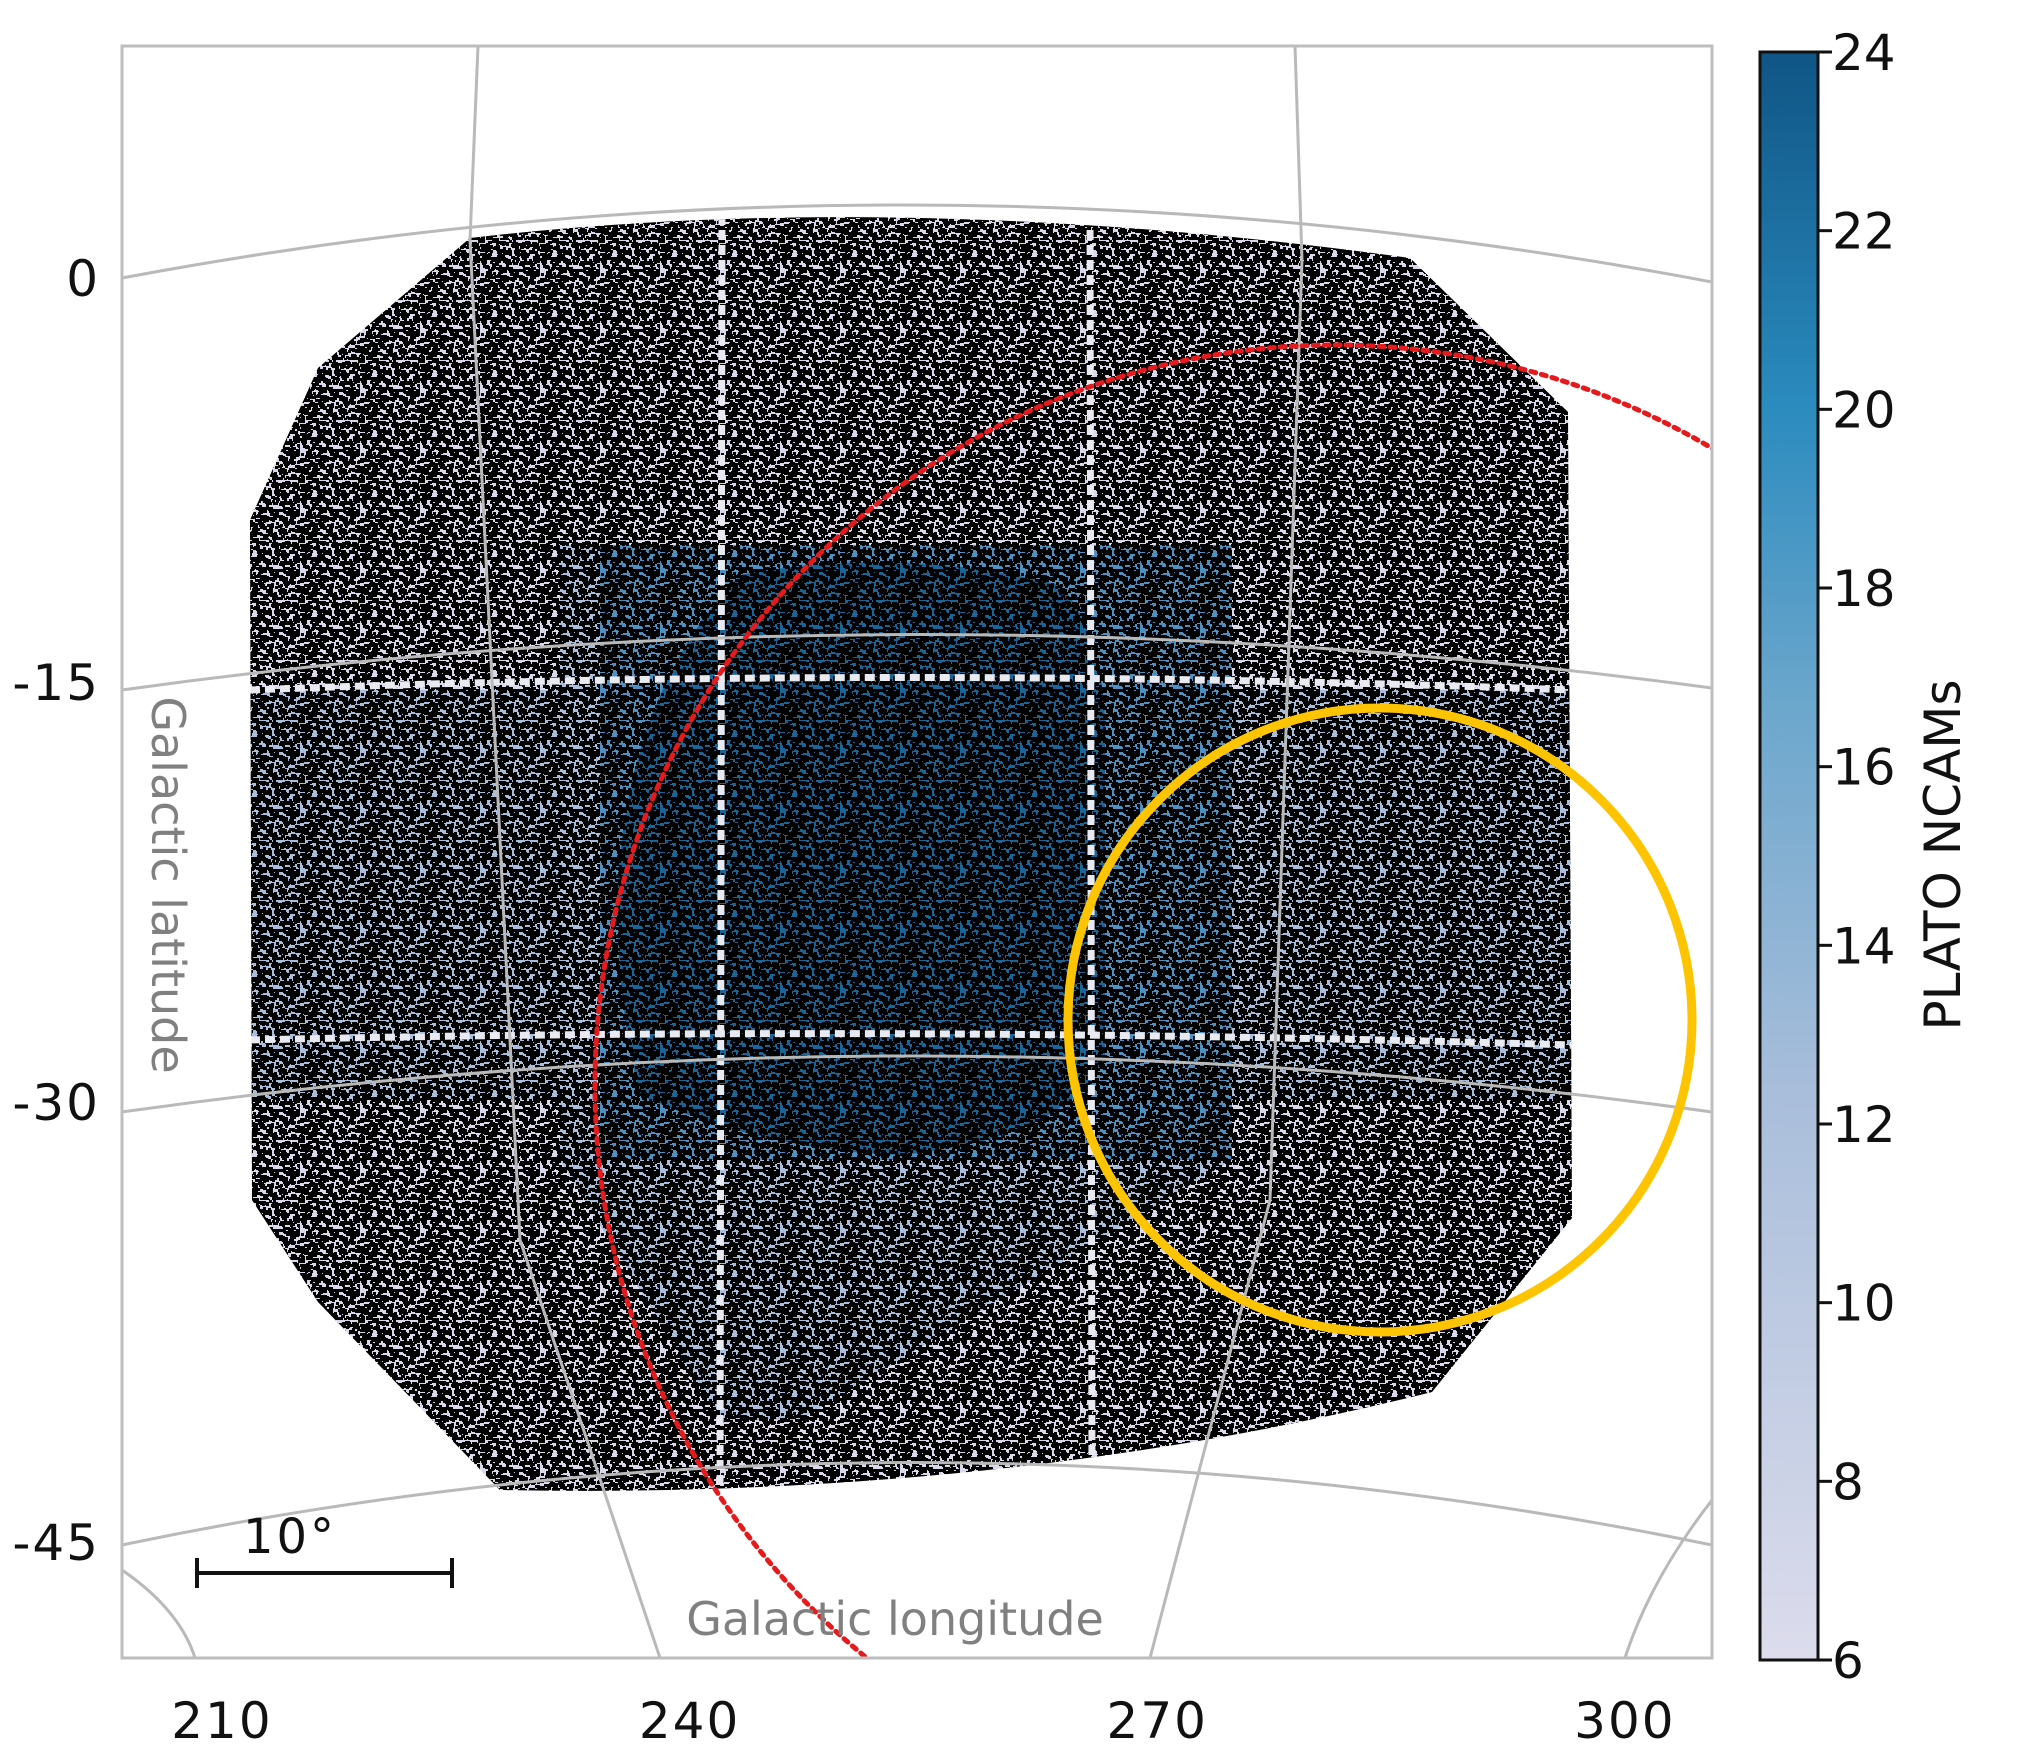 The width and height of the screenshot is (2041, 1750). What do you see at coordinates (1857, 857) in the screenshot?
I see `colorbar-ticks: 24 22 20 18 16 14 12 10 8 6` at bounding box center [1857, 857].